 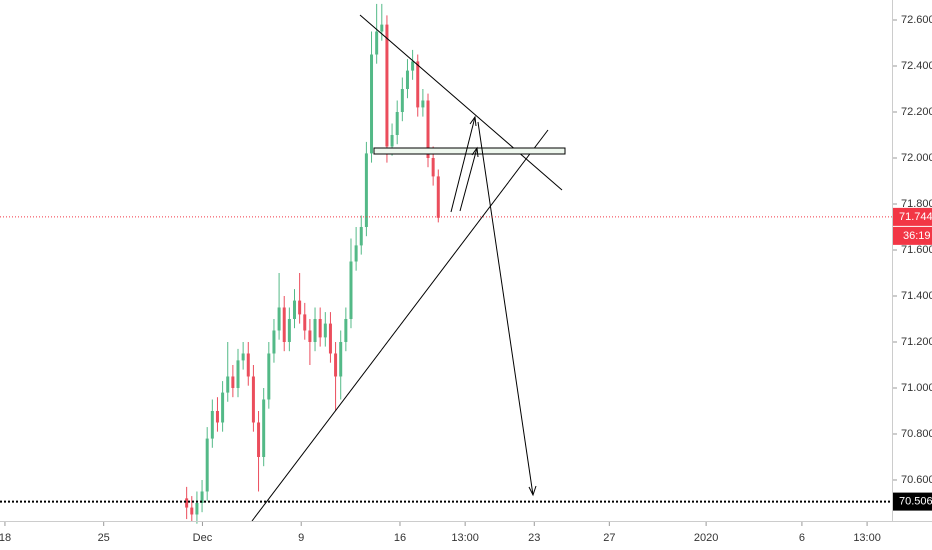 What do you see at coordinates (916, 158) in the screenshot?
I see `y-tick-label: 72.000` at bounding box center [916, 158].